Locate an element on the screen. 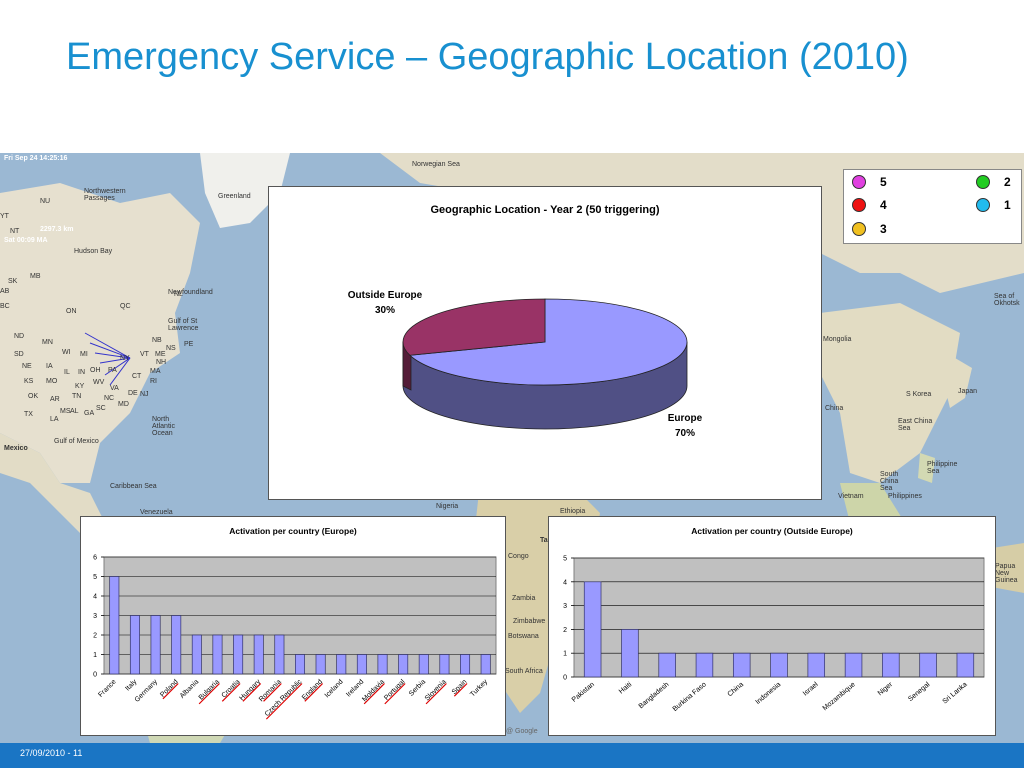  map-label-pa: PA is located at coordinates (112, 370).